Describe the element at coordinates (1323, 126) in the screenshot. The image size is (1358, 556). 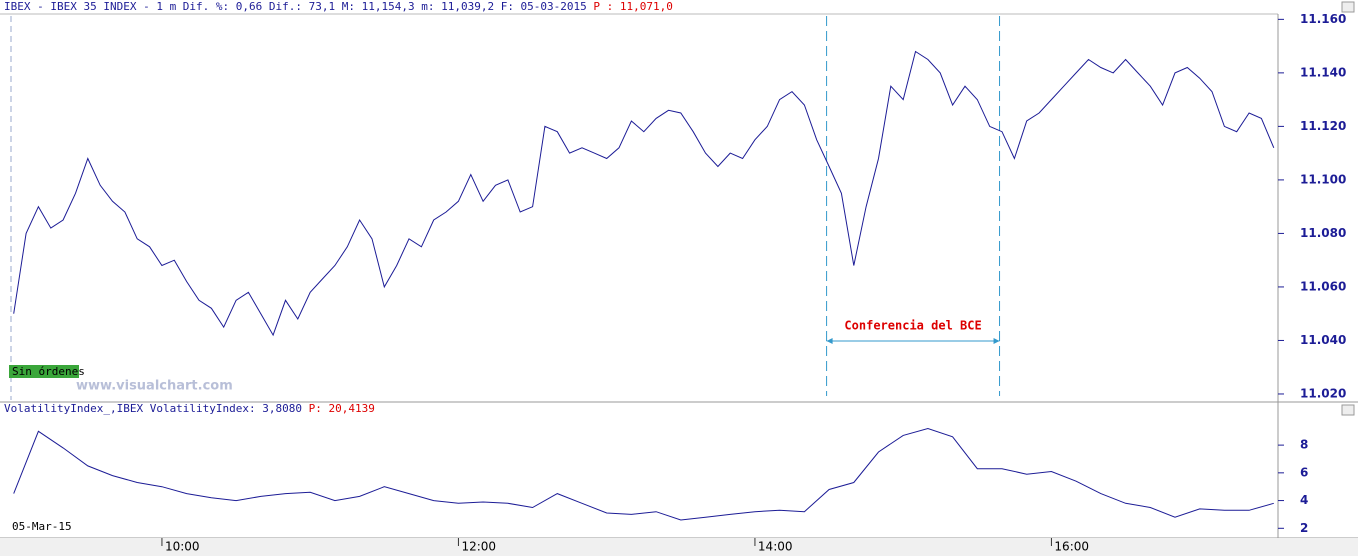
I see `y-tick-label: 11.120` at that location.